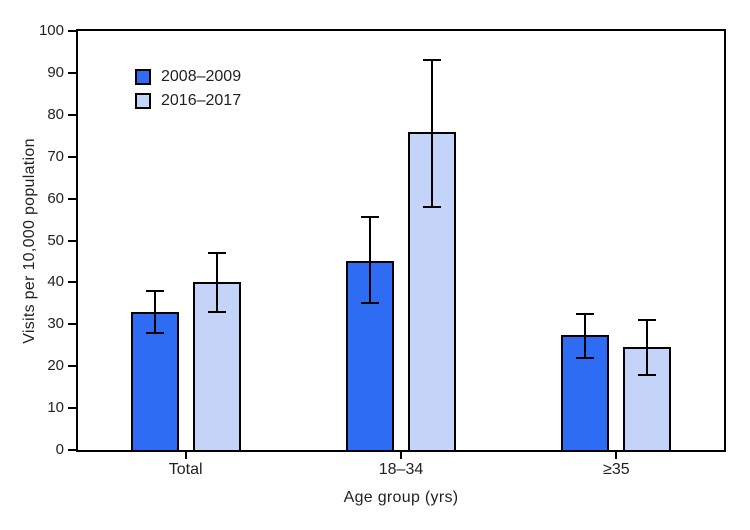  What do you see at coordinates (55, 72) in the screenshot?
I see `y-tick-label: 90` at bounding box center [55, 72].